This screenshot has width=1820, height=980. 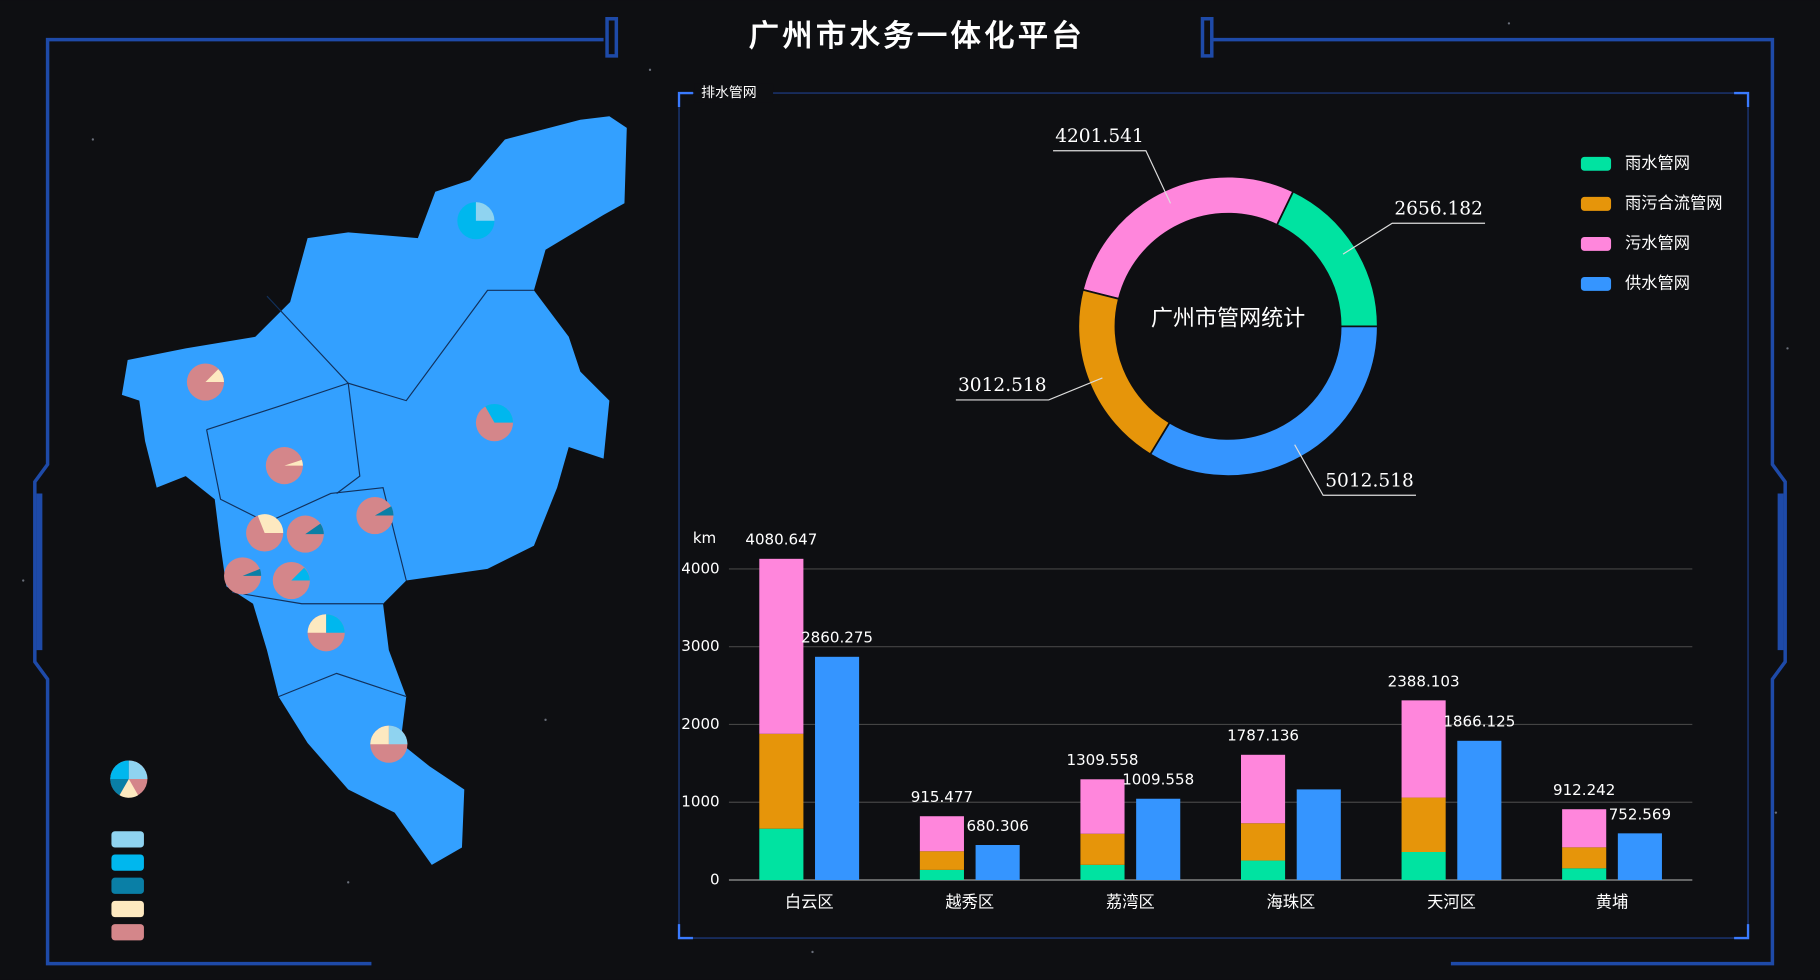 I want to click on y-axis-label: km, so click(x=704, y=538).